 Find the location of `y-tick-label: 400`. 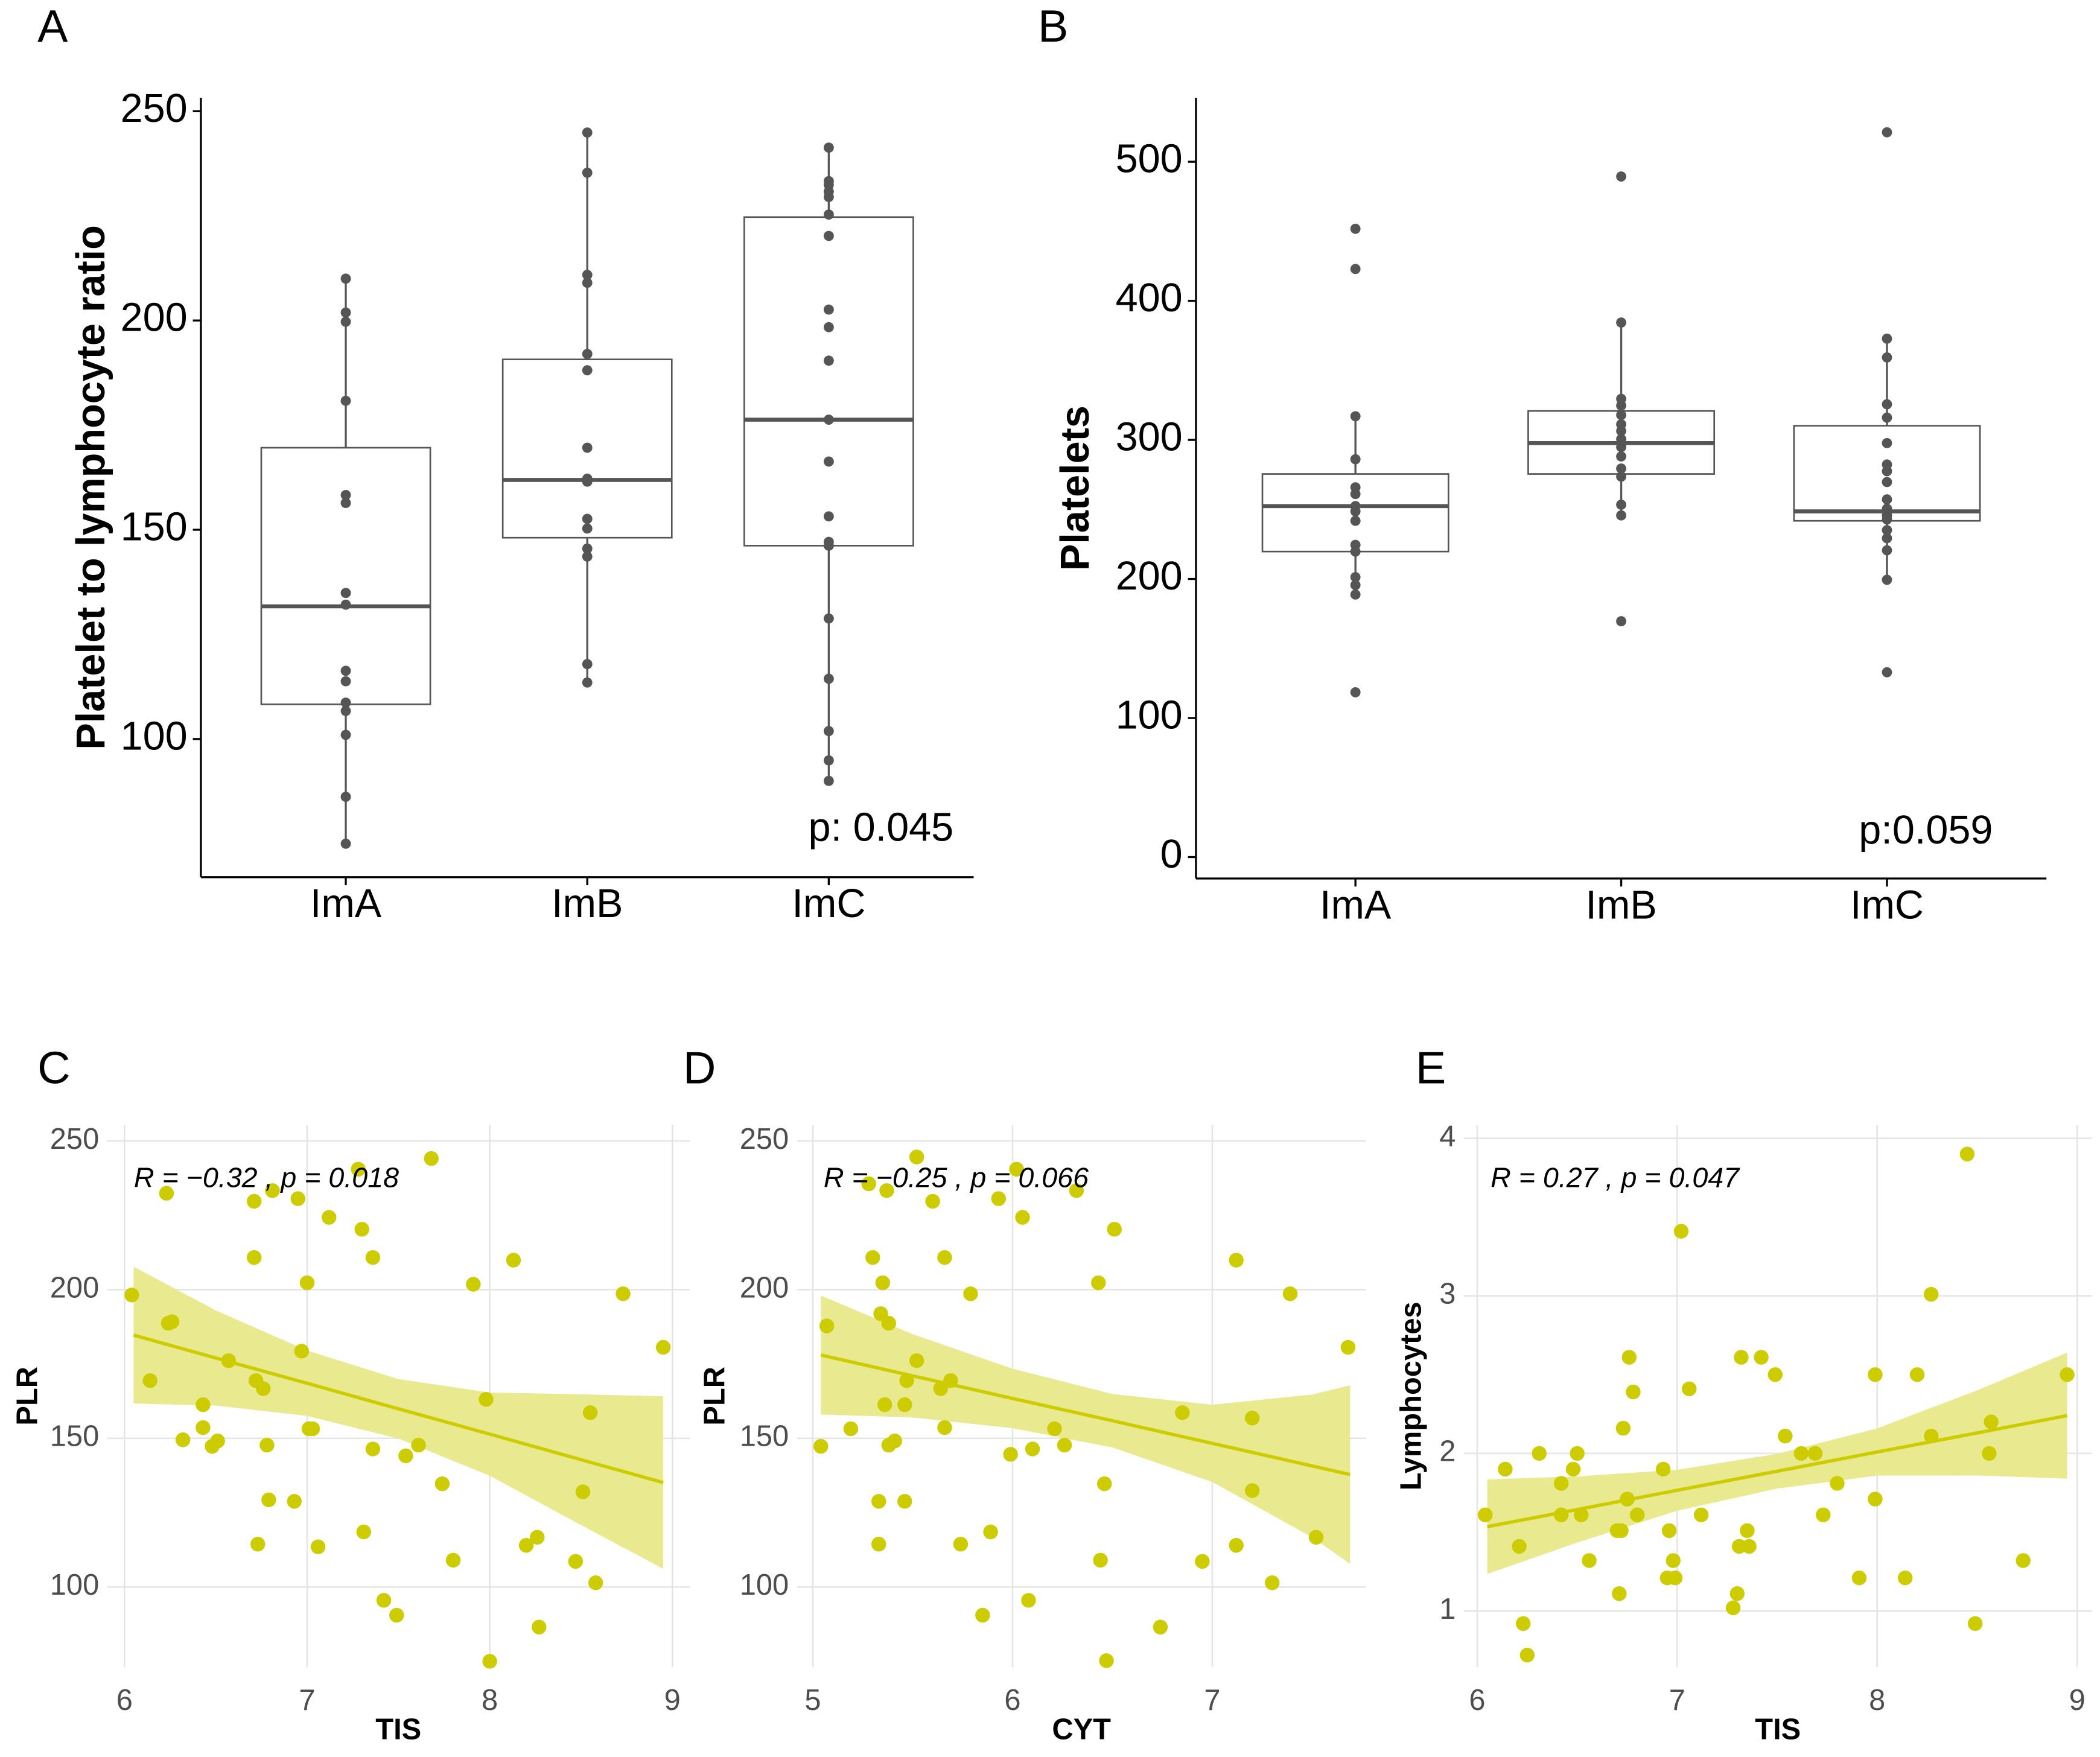

y-tick-label: 400 is located at coordinates (1149, 298).